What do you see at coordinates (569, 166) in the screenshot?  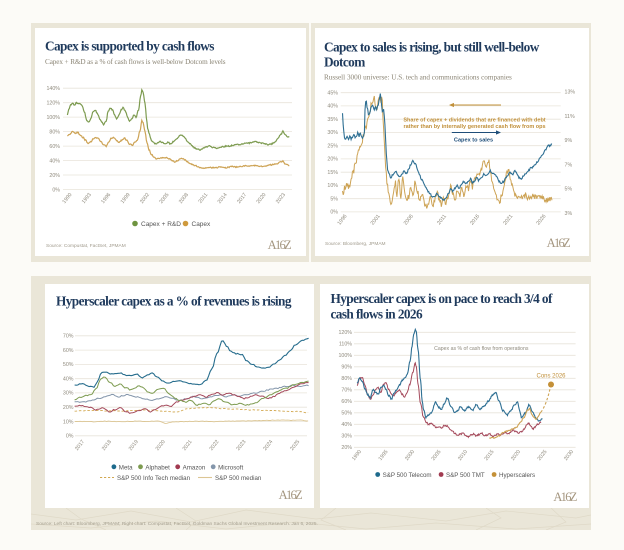 I see `svg-text: 7%` at bounding box center [569, 166].